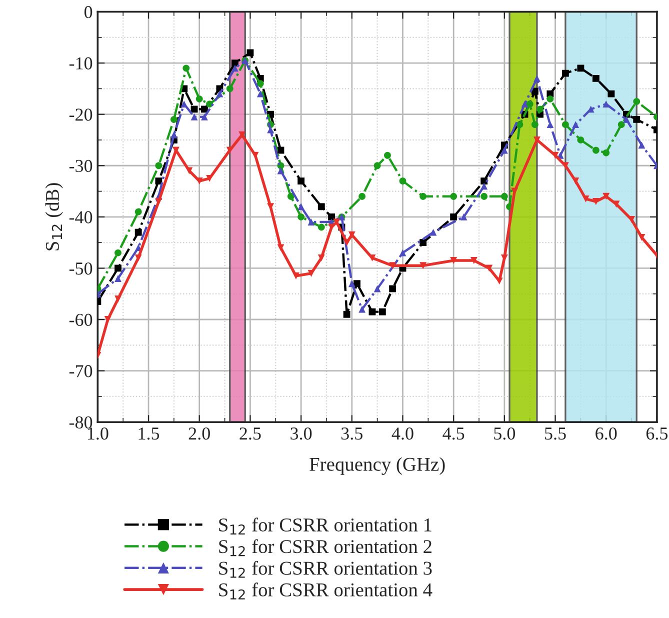 Image resolution: width=669 pixels, height=618 pixels. Describe the element at coordinates (199, 433) in the screenshot. I see `x-tick-label: 2.0` at that location.